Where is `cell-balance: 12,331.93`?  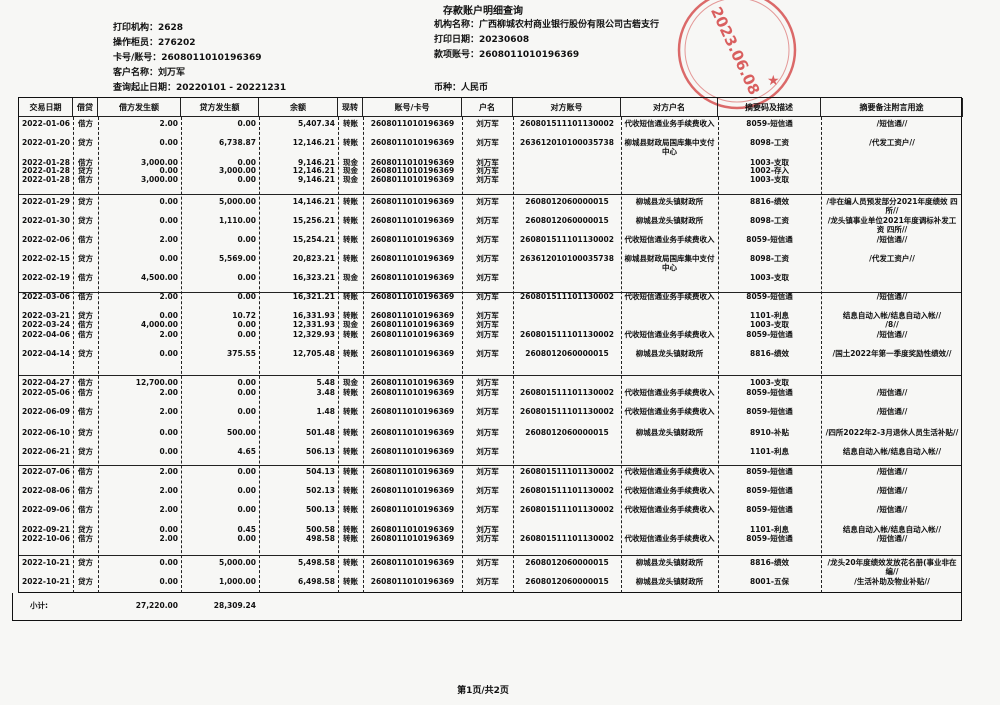 cell-balance: 12,331.93 is located at coordinates (313, 324).